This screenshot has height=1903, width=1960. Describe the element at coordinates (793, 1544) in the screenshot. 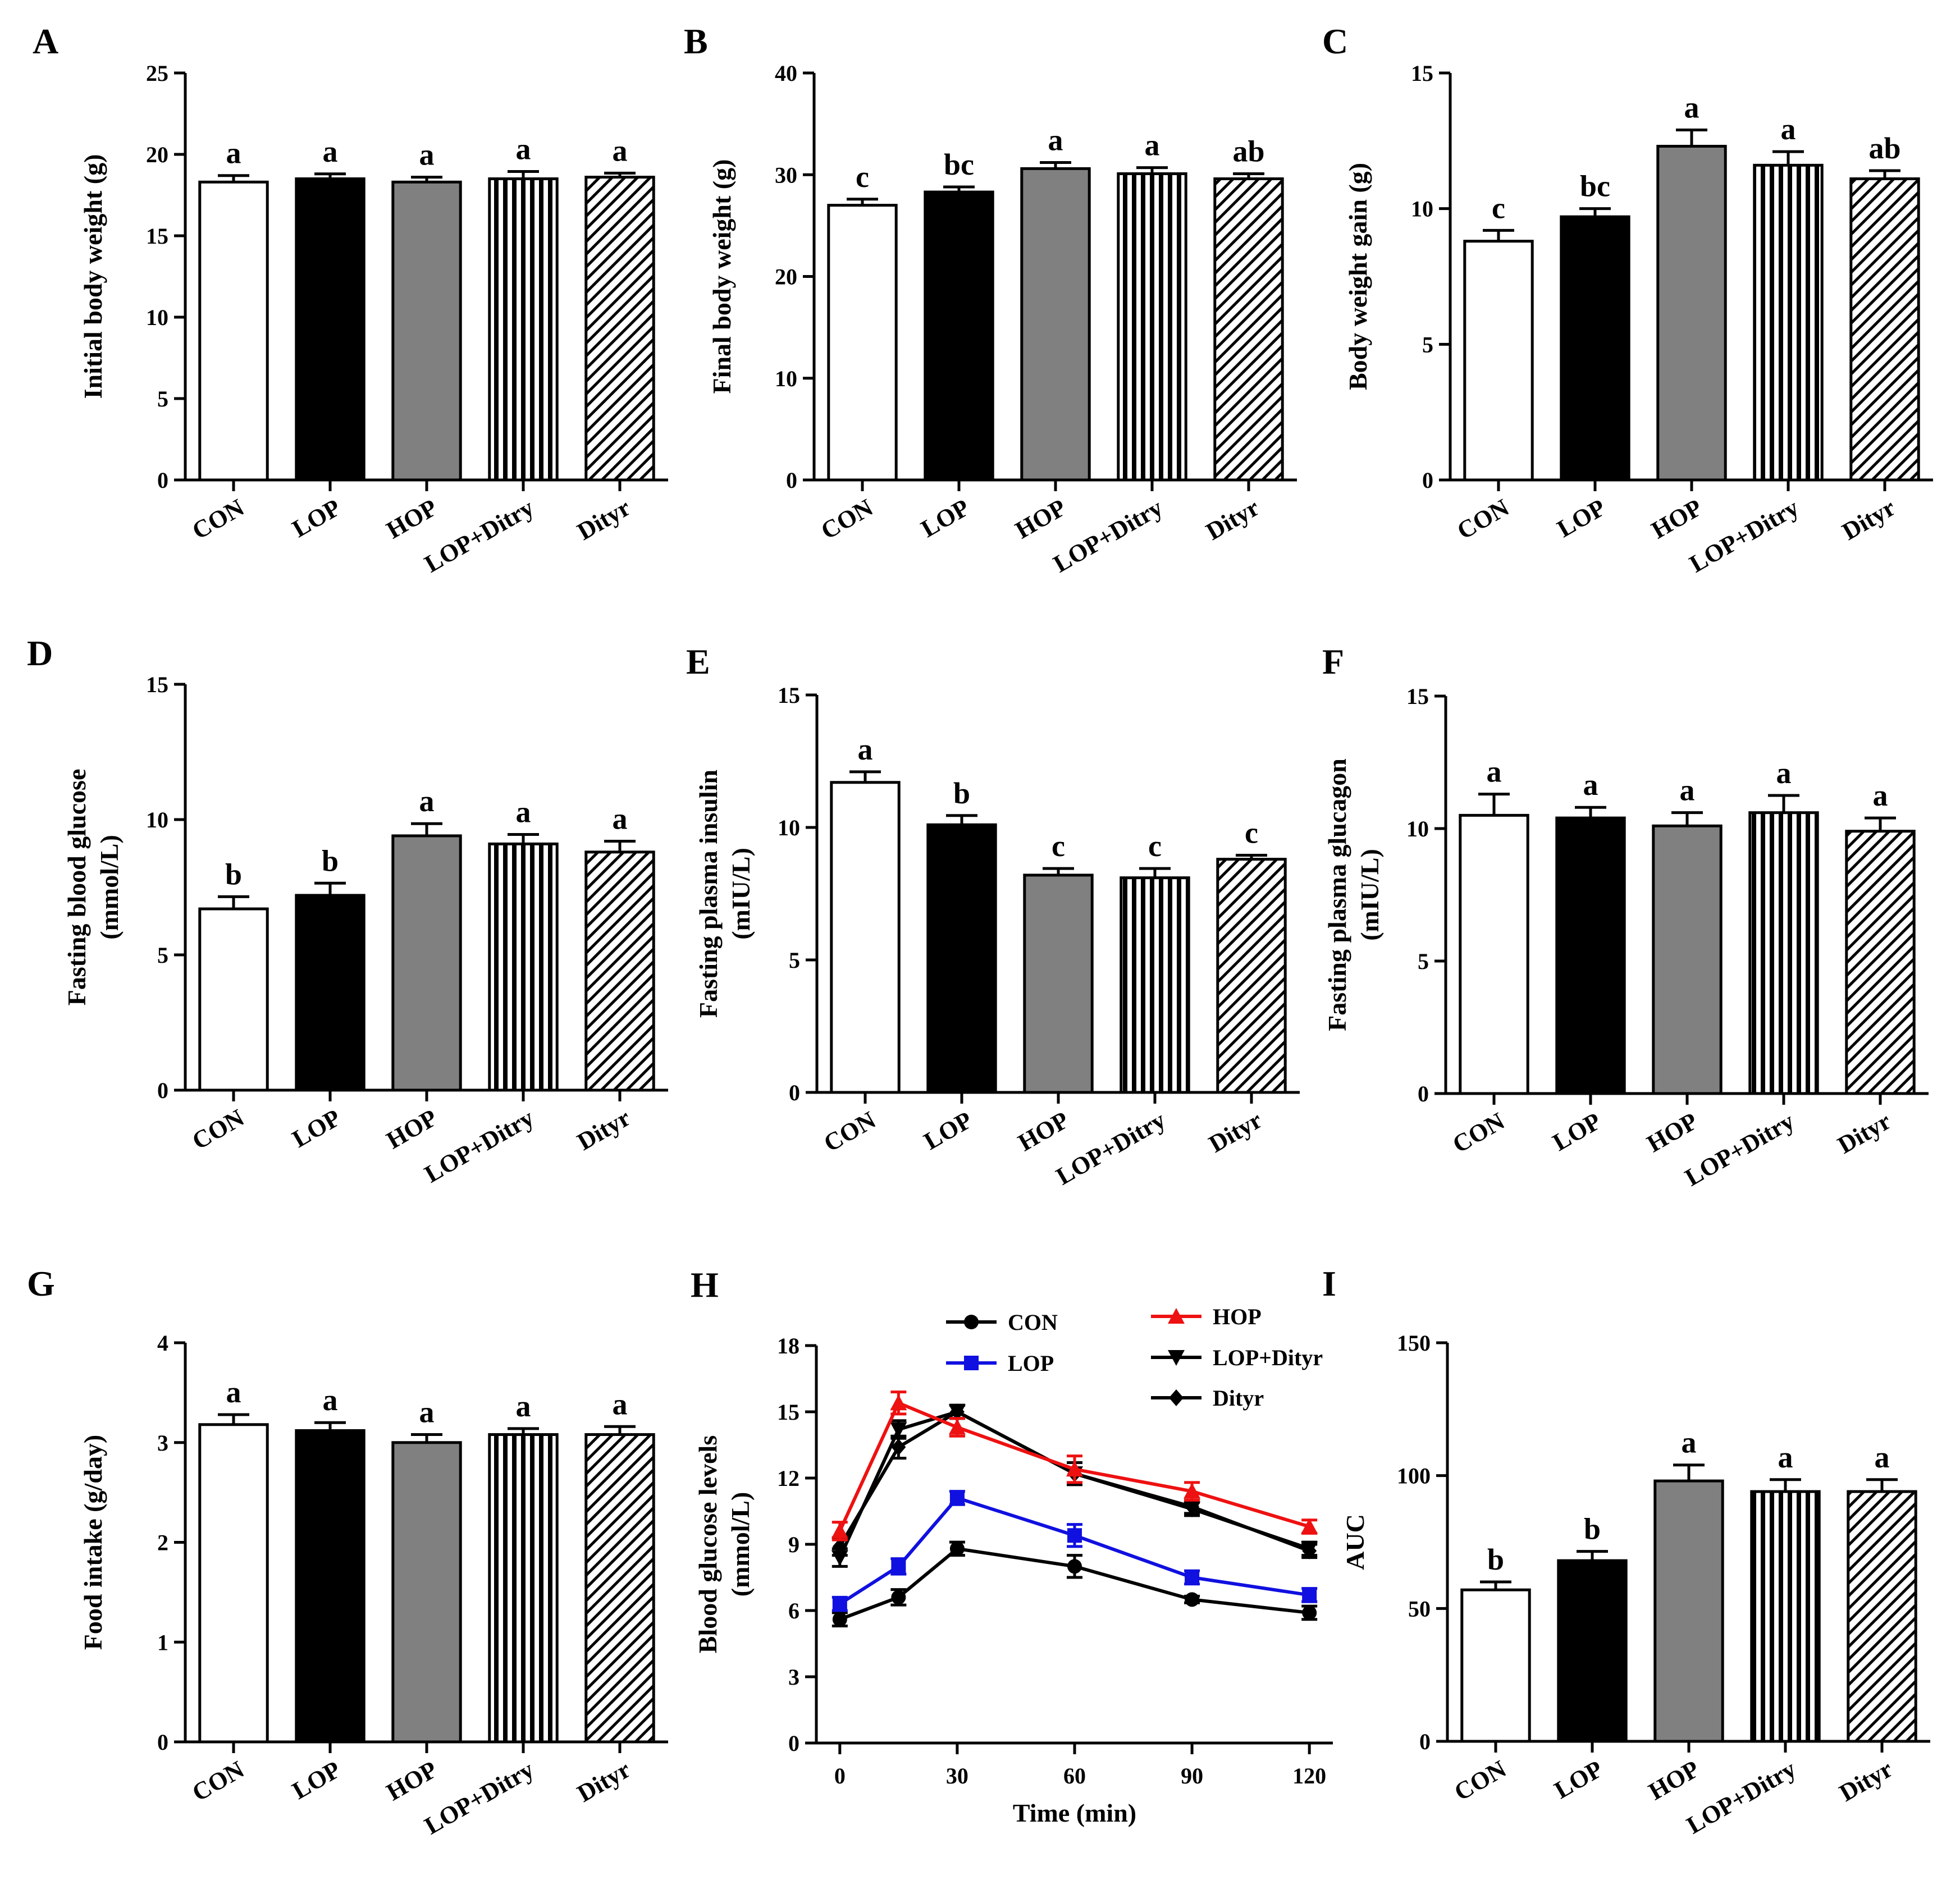

I see `y-tick-label: 9` at that location.